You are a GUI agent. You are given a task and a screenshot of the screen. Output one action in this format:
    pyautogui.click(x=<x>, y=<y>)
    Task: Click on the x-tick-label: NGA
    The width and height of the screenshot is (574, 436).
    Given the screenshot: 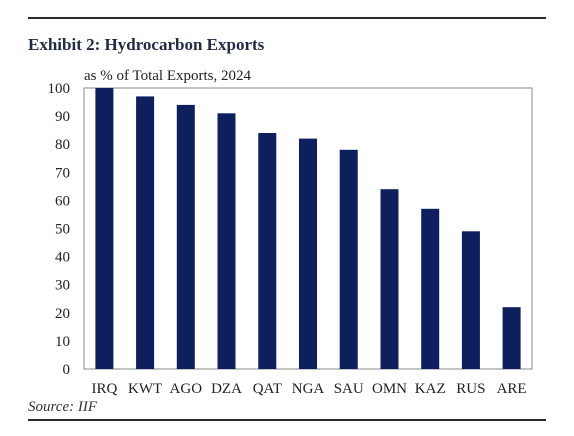 What is the action you would take?
    pyautogui.click(x=308, y=389)
    